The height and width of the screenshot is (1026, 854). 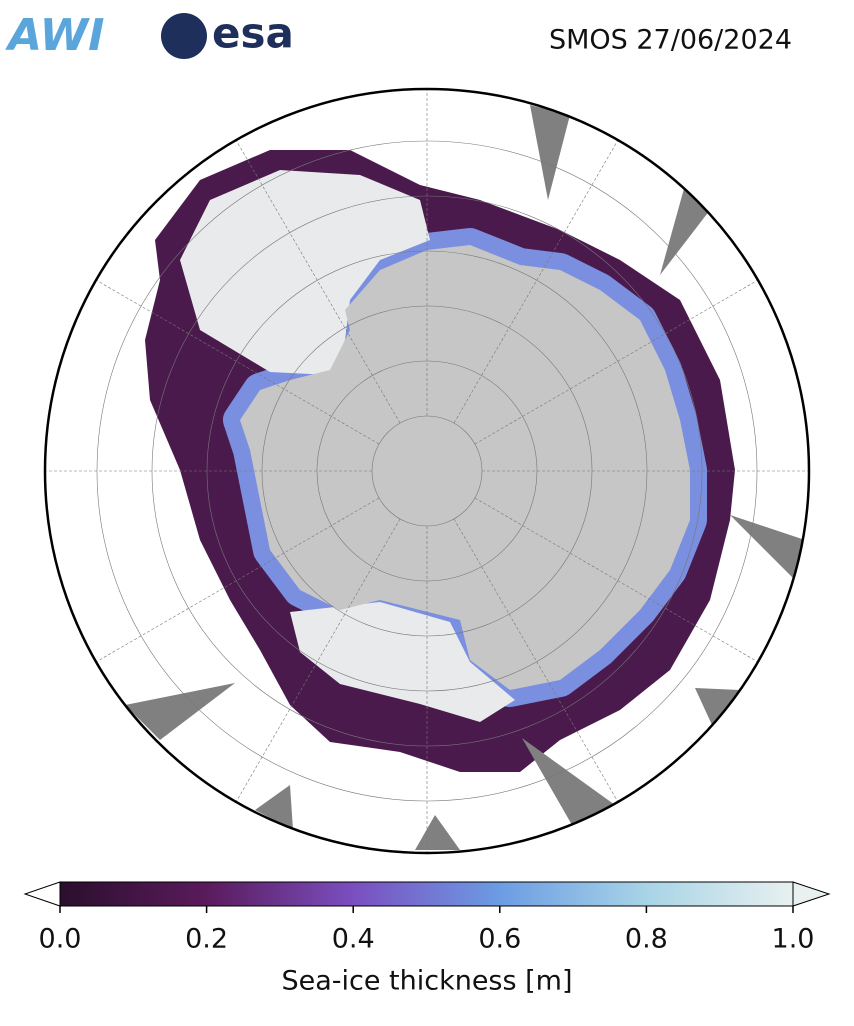 What do you see at coordinates (305, 272) in the screenshot?
I see `sea-ice-weddell` at bounding box center [305, 272].